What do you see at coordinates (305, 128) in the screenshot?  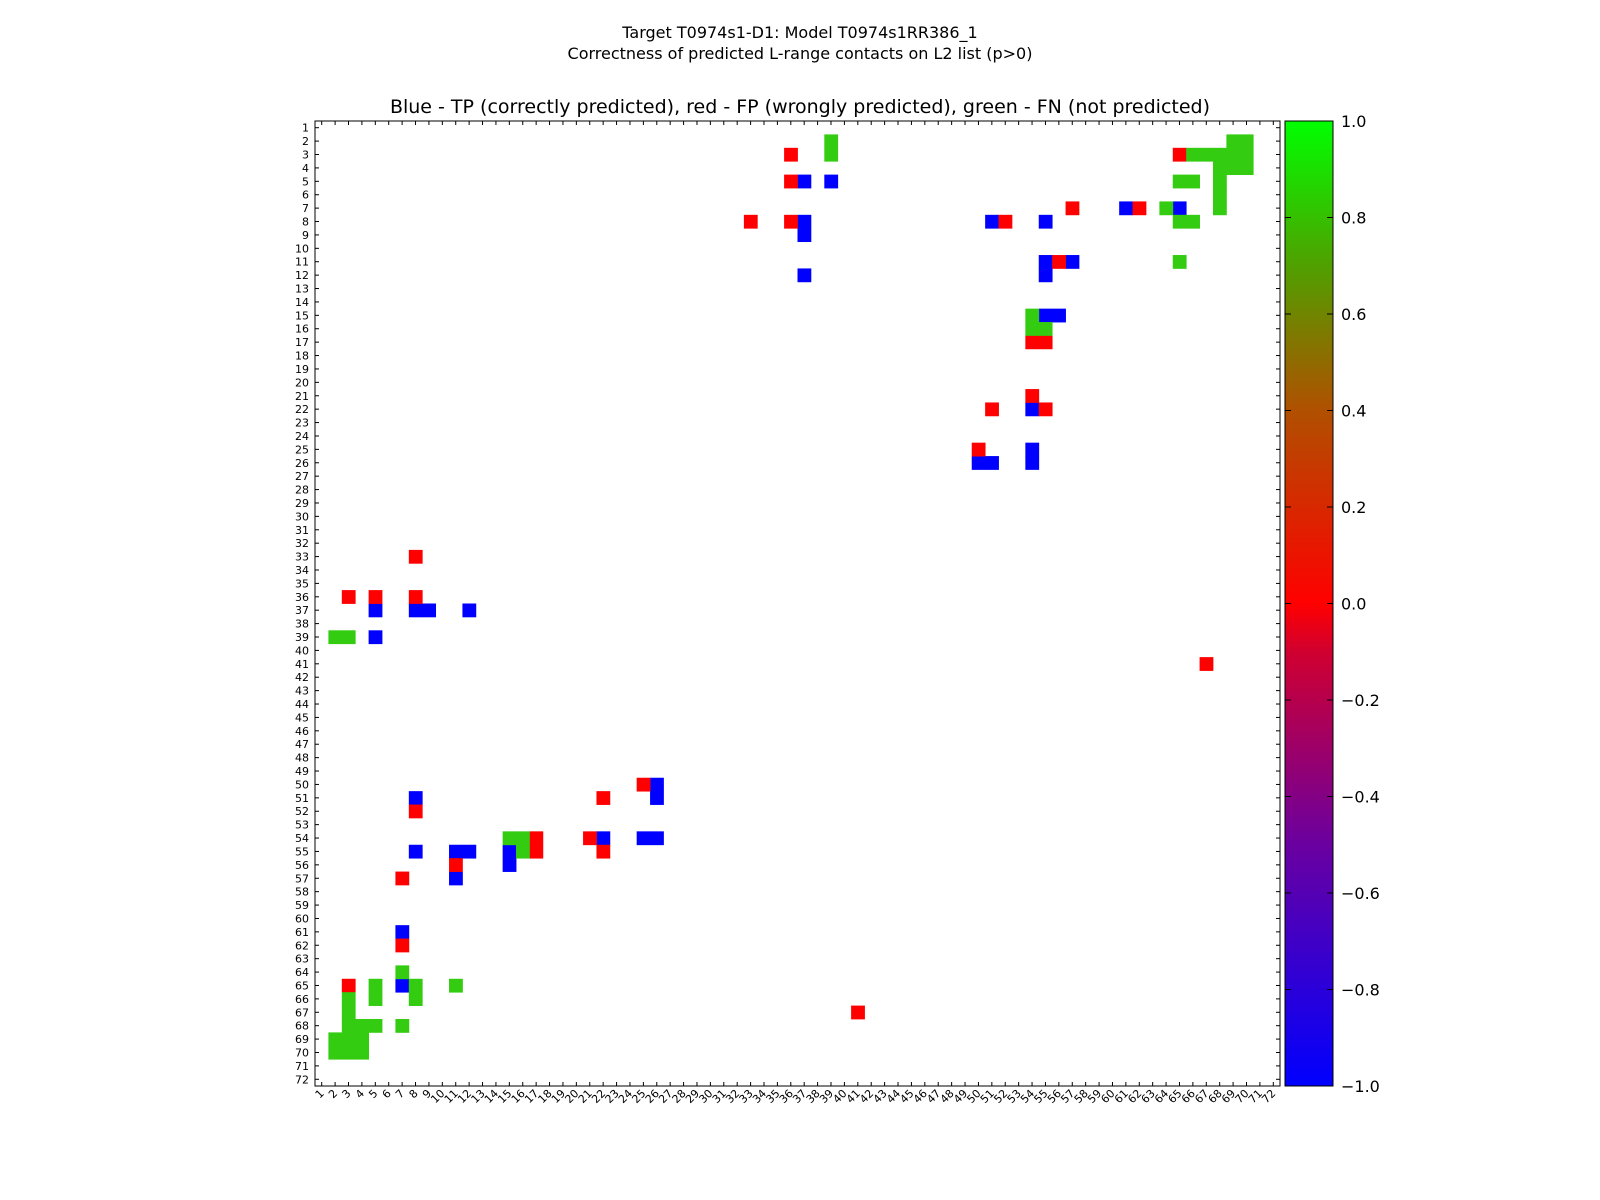 I see `y-tick-label: 1` at bounding box center [305, 128].